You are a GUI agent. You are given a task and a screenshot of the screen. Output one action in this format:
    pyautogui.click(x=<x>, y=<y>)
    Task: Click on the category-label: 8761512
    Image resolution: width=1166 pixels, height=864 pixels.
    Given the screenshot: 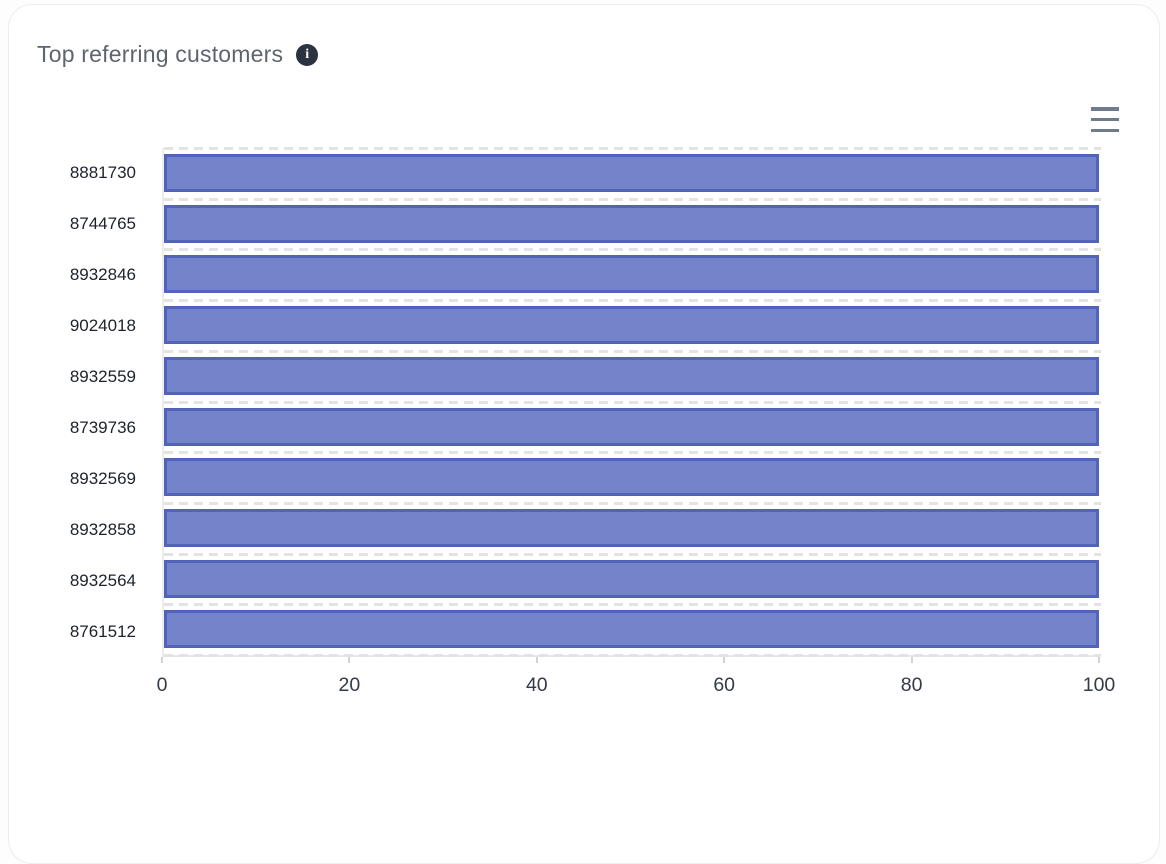 What is the action you would take?
    pyautogui.click(x=102, y=631)
    